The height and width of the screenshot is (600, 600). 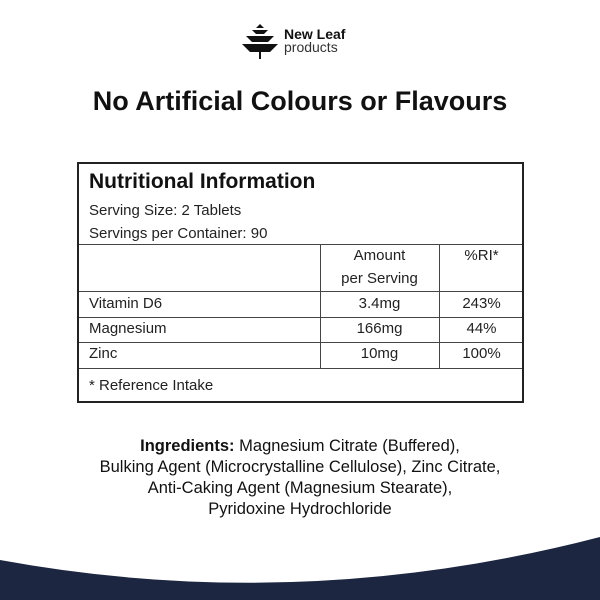 I want to click on row-amount: 3.4mg, so click(x=379, y=303).